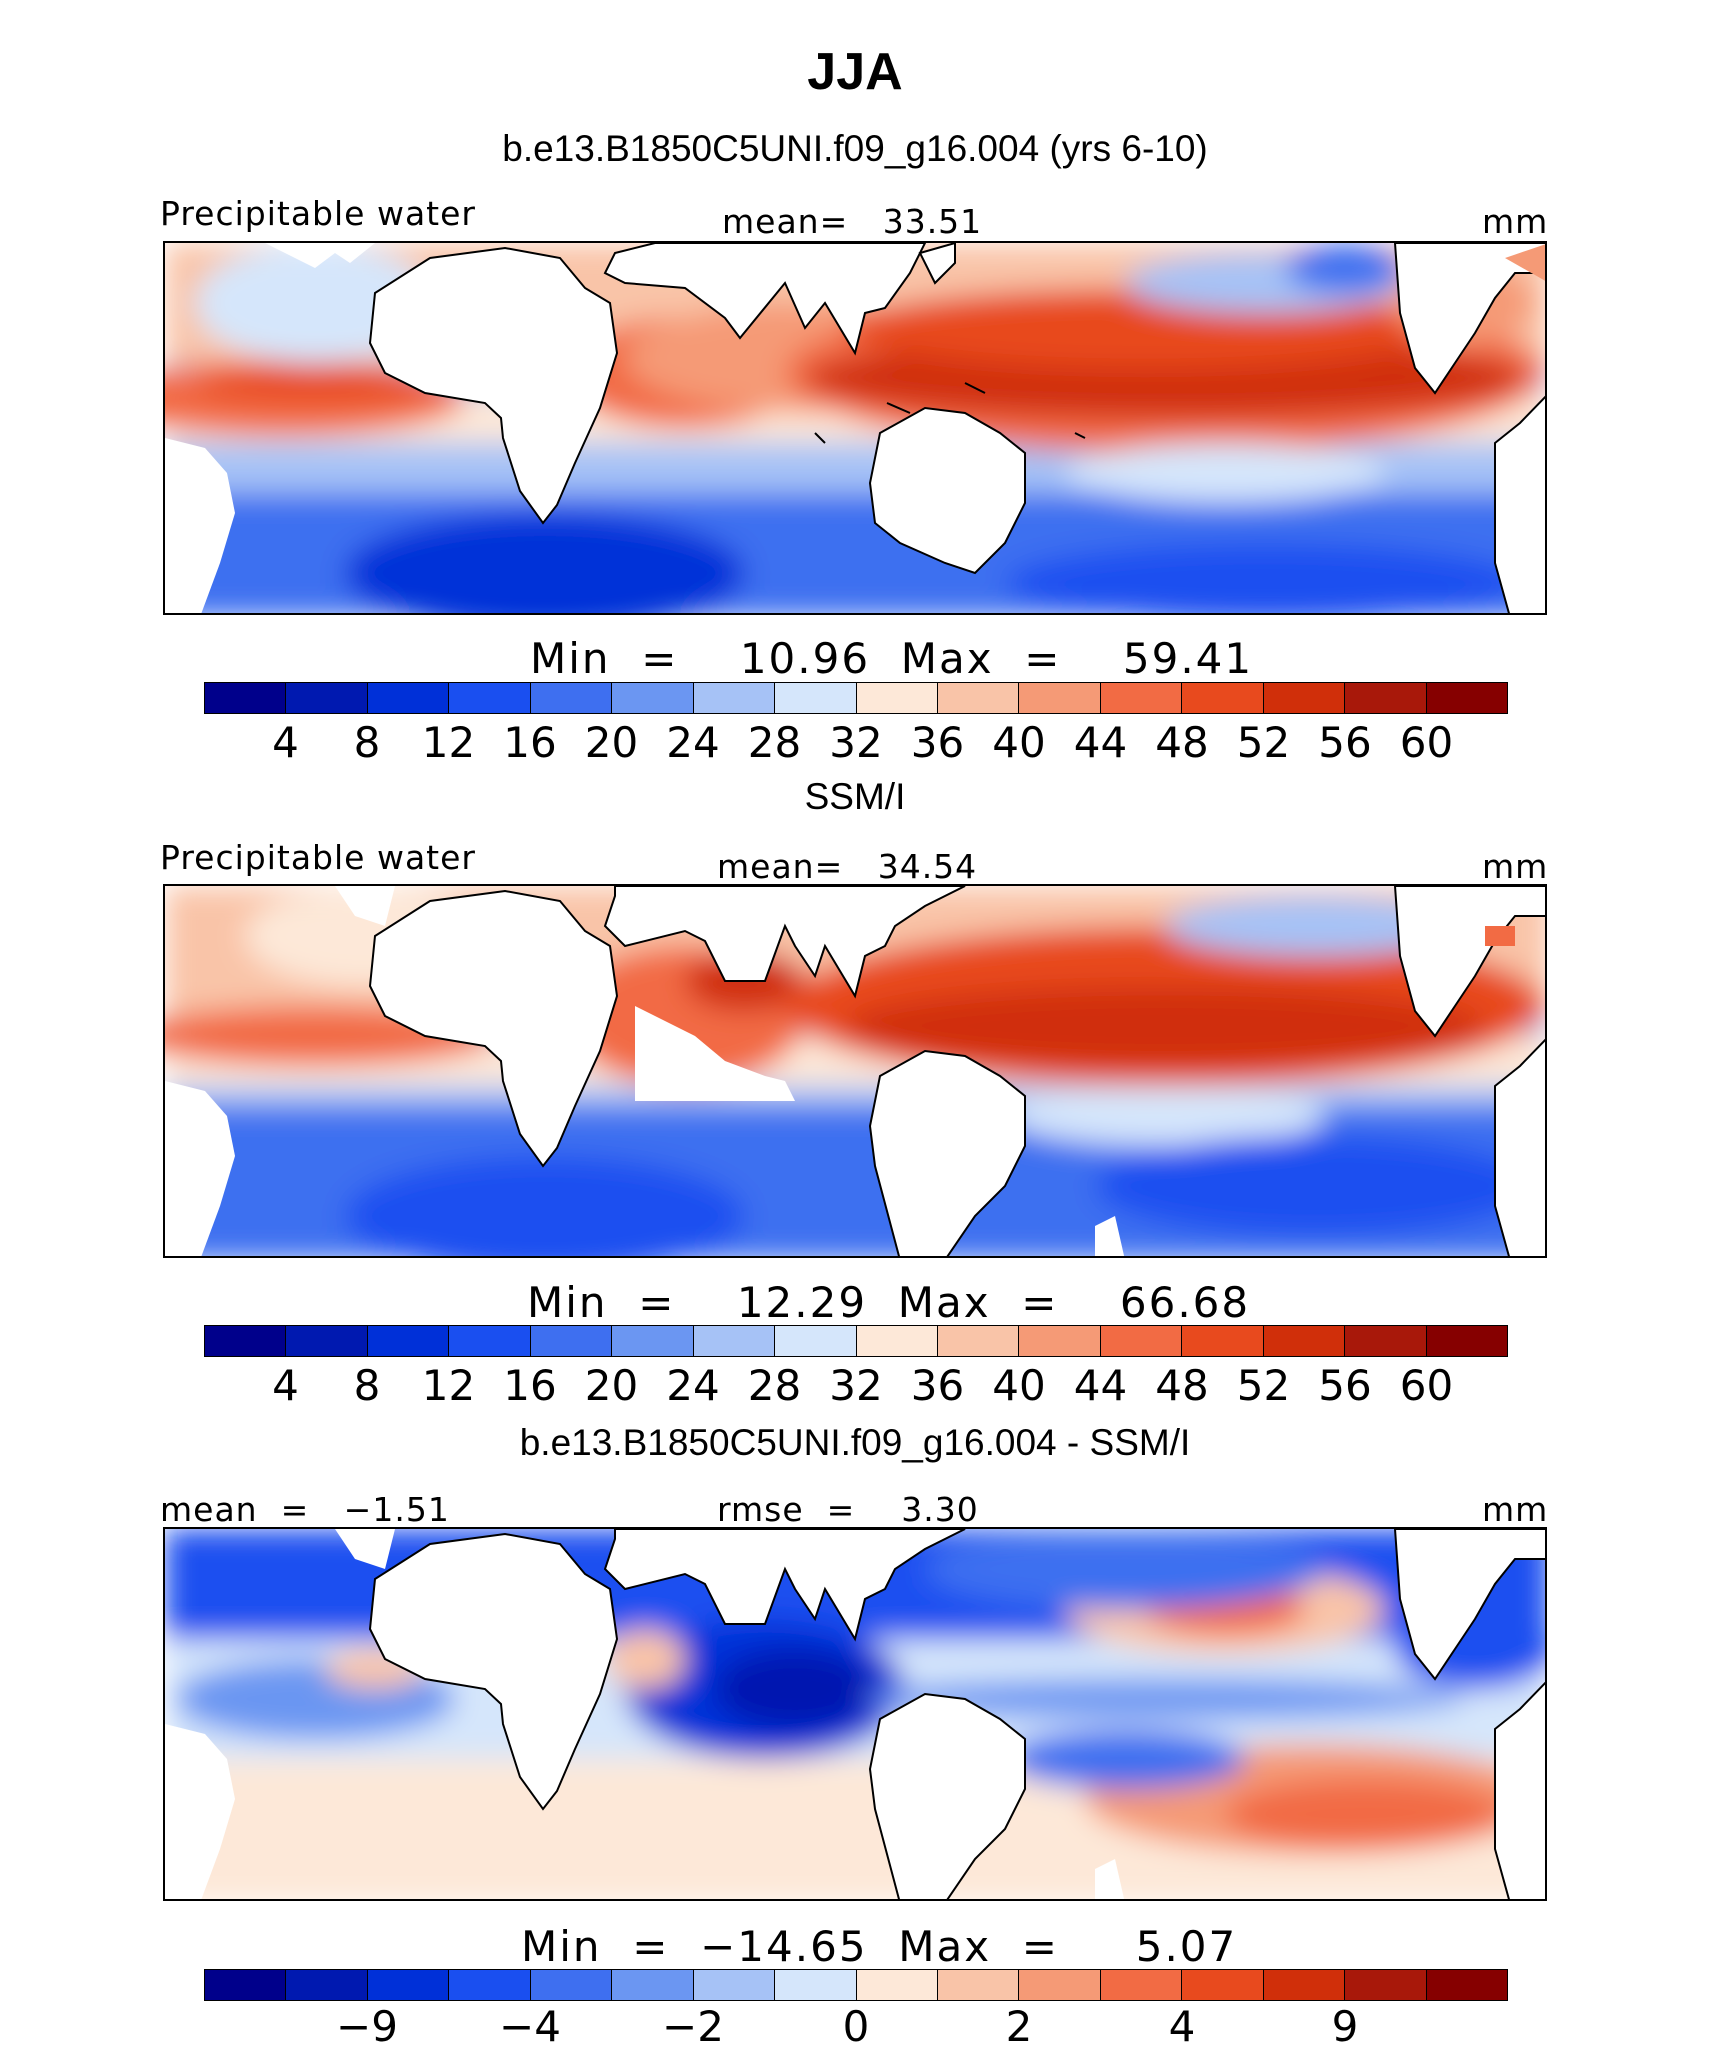  Describe the element at coordinates (848, 1509) in the screenshot. I see `panel-3-rmse-label: rmse = 3.30` at that location.